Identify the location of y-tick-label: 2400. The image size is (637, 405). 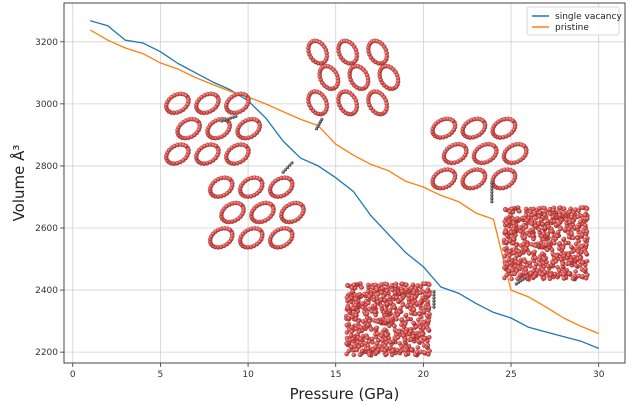
(46, 291).